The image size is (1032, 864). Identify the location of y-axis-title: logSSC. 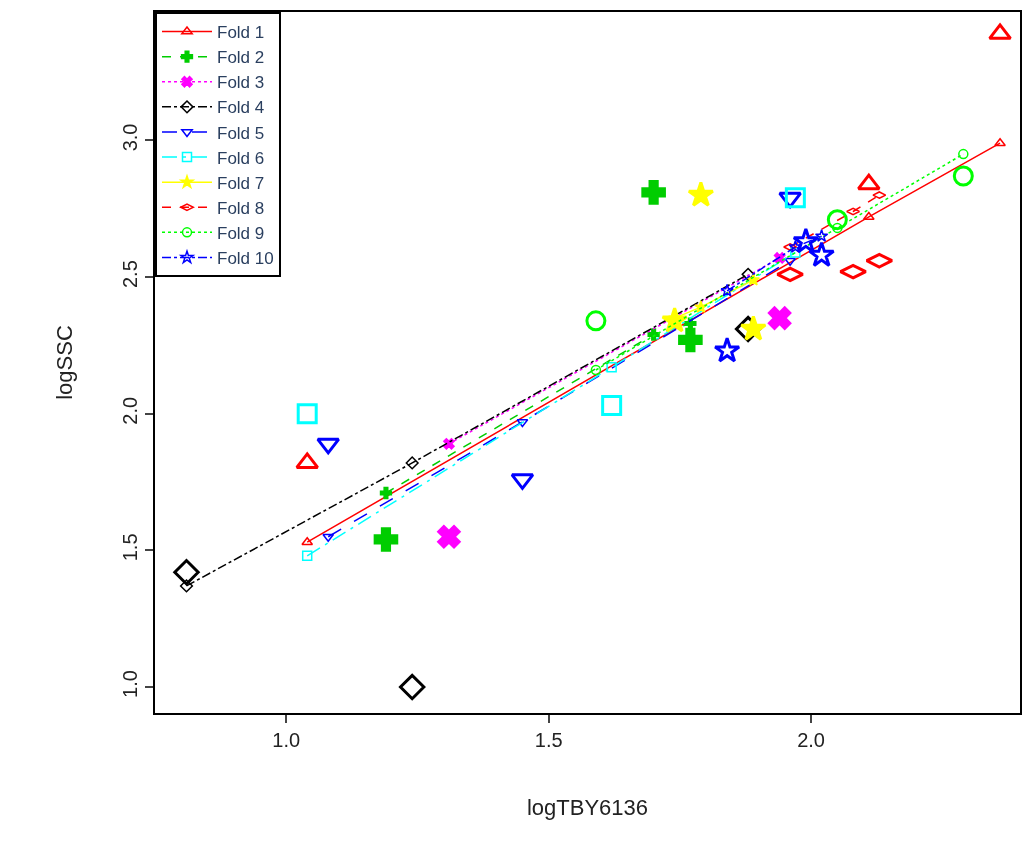
(65, 362).